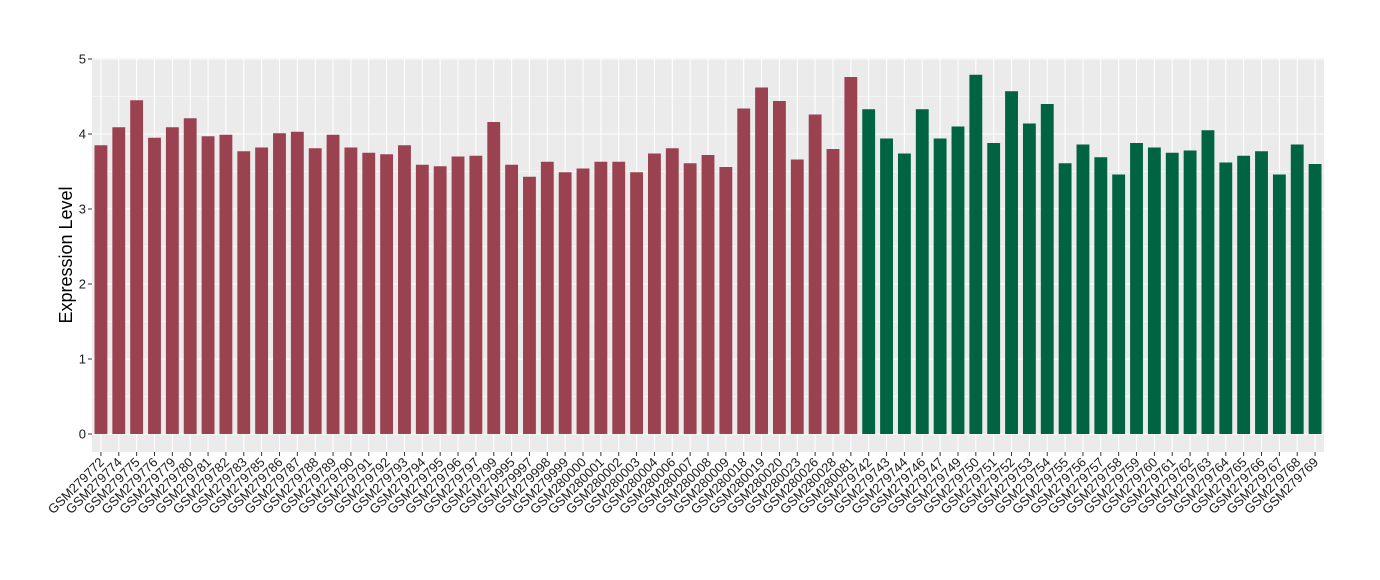 The height and width of the screenshot is (580, 1380). Describe the element at coordinates (82, 209) in the screenshot. I see `y-tick-label: 3` at that location.